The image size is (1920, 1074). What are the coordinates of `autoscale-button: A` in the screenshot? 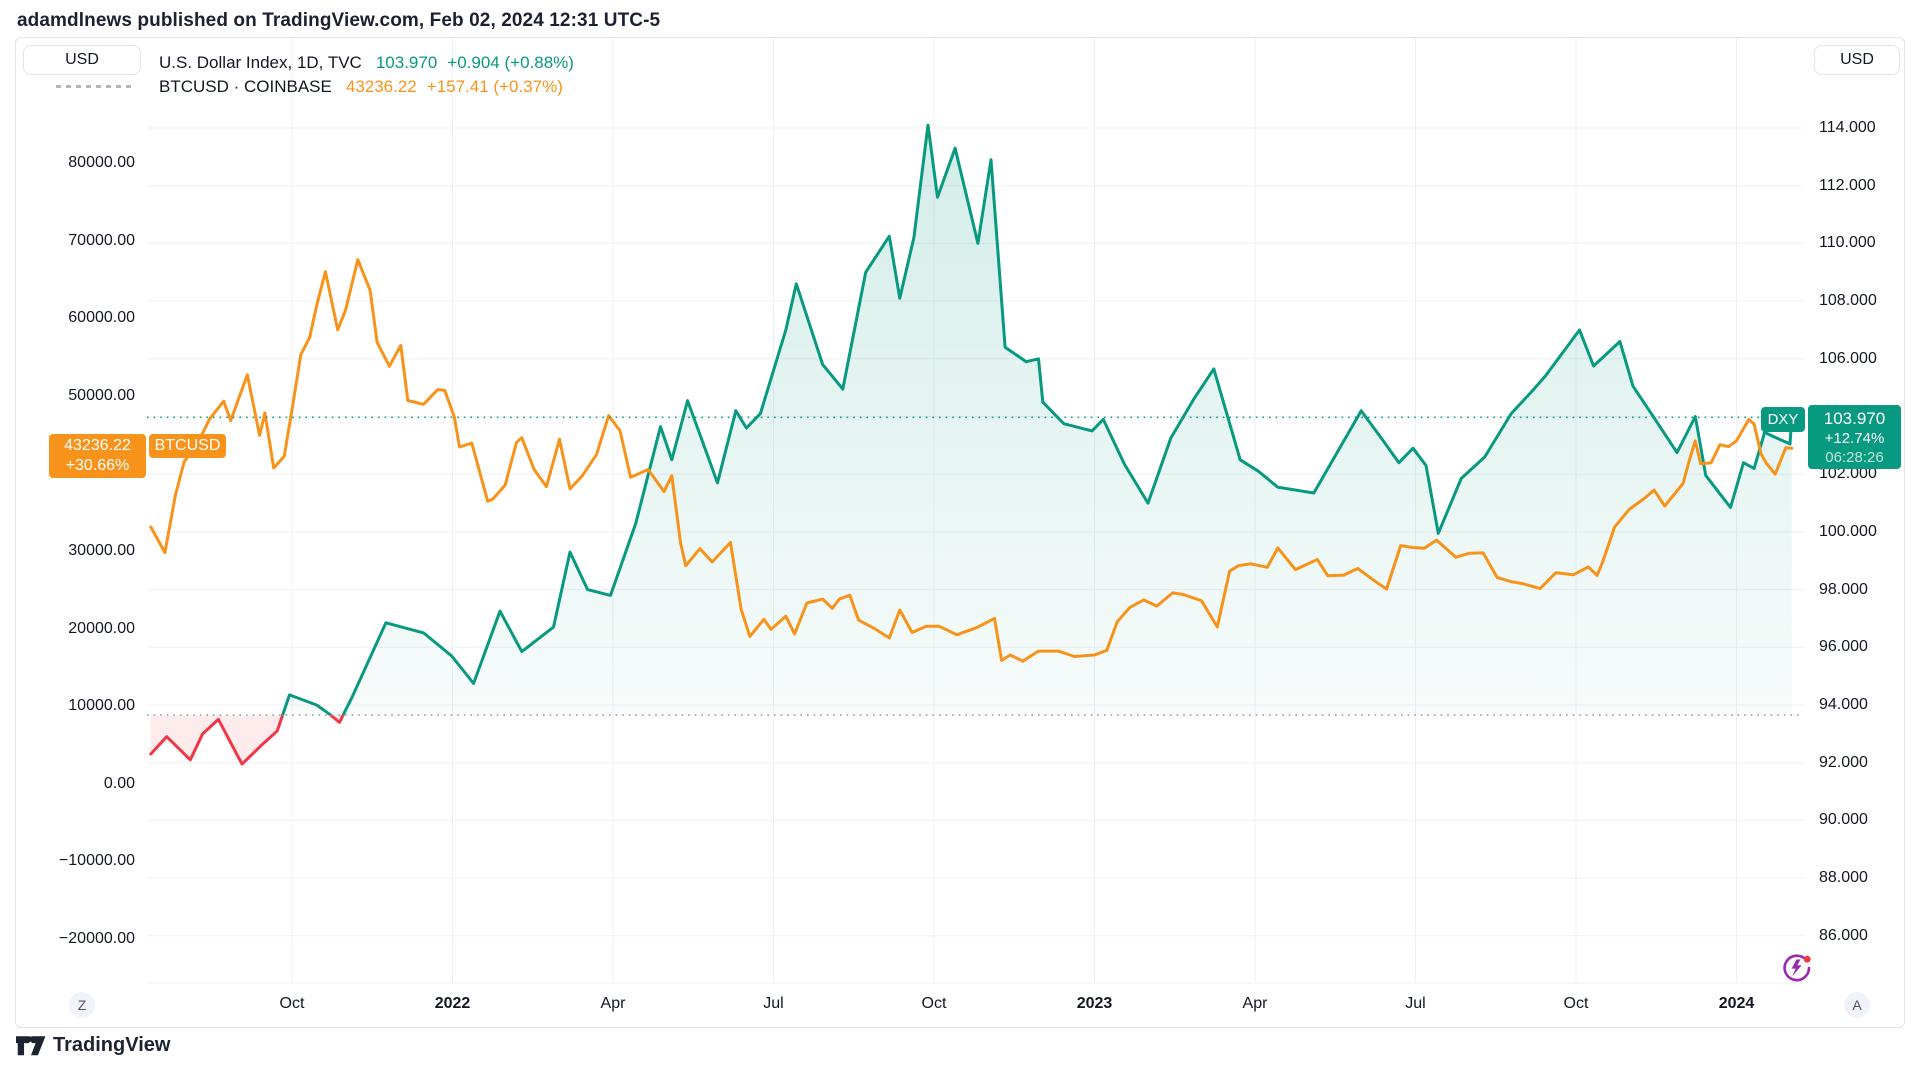 It's located at (1857, 1005).